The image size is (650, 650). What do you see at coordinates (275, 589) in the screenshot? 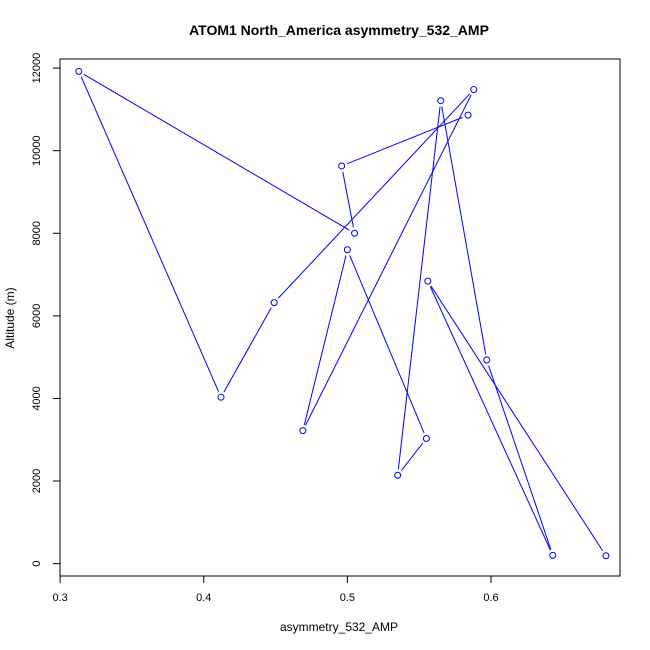
I see `x-axis: 0.3 0.4 0.5 0.6` at bounding box center [275, 589].